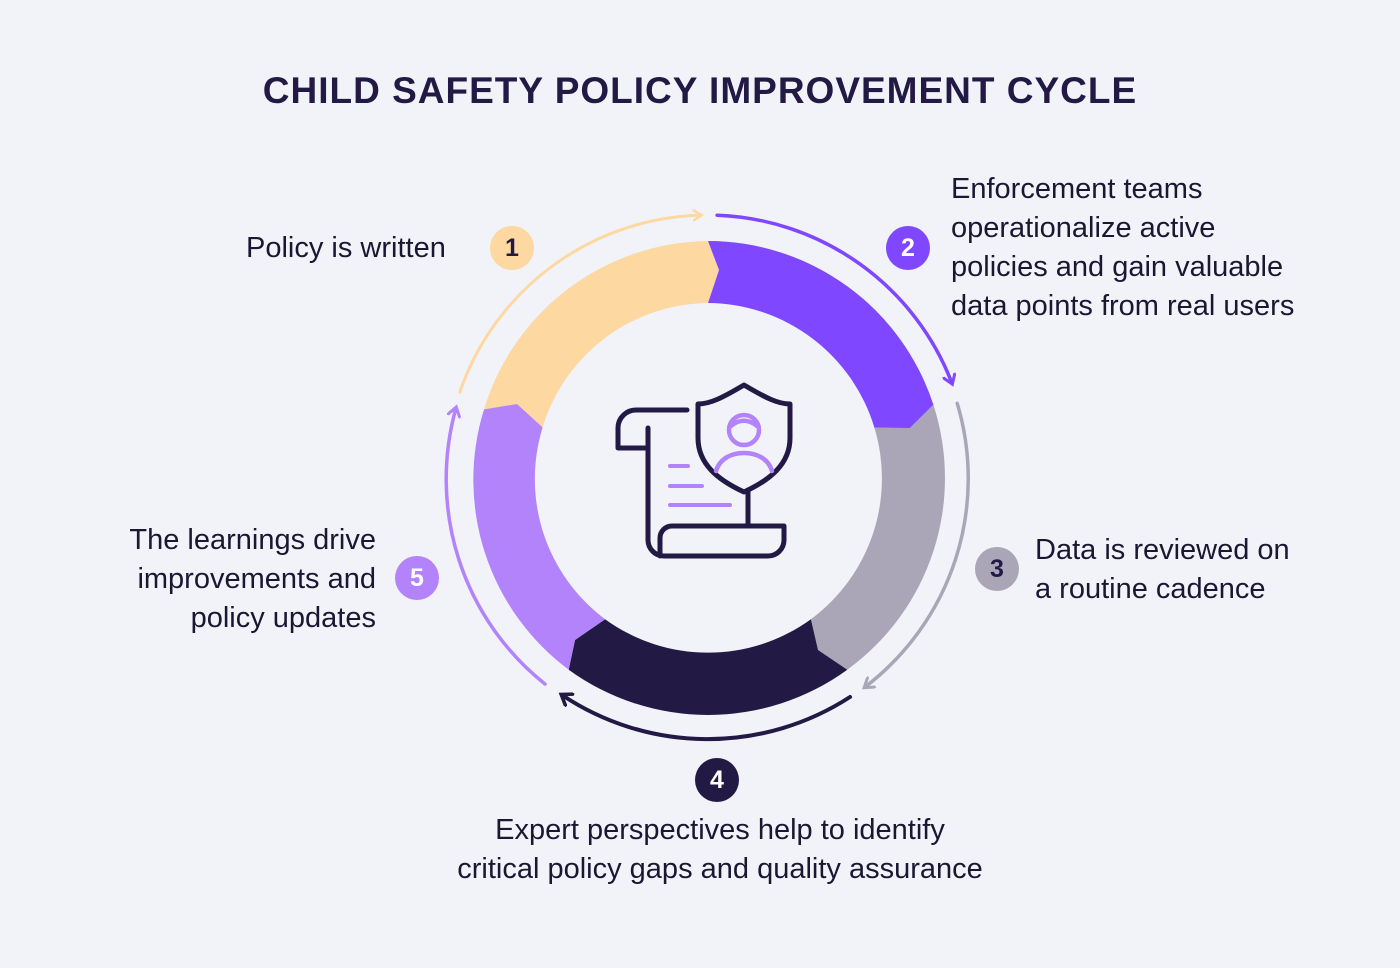  I want to click on step-1-label: Policy is written, so click(346, 248).